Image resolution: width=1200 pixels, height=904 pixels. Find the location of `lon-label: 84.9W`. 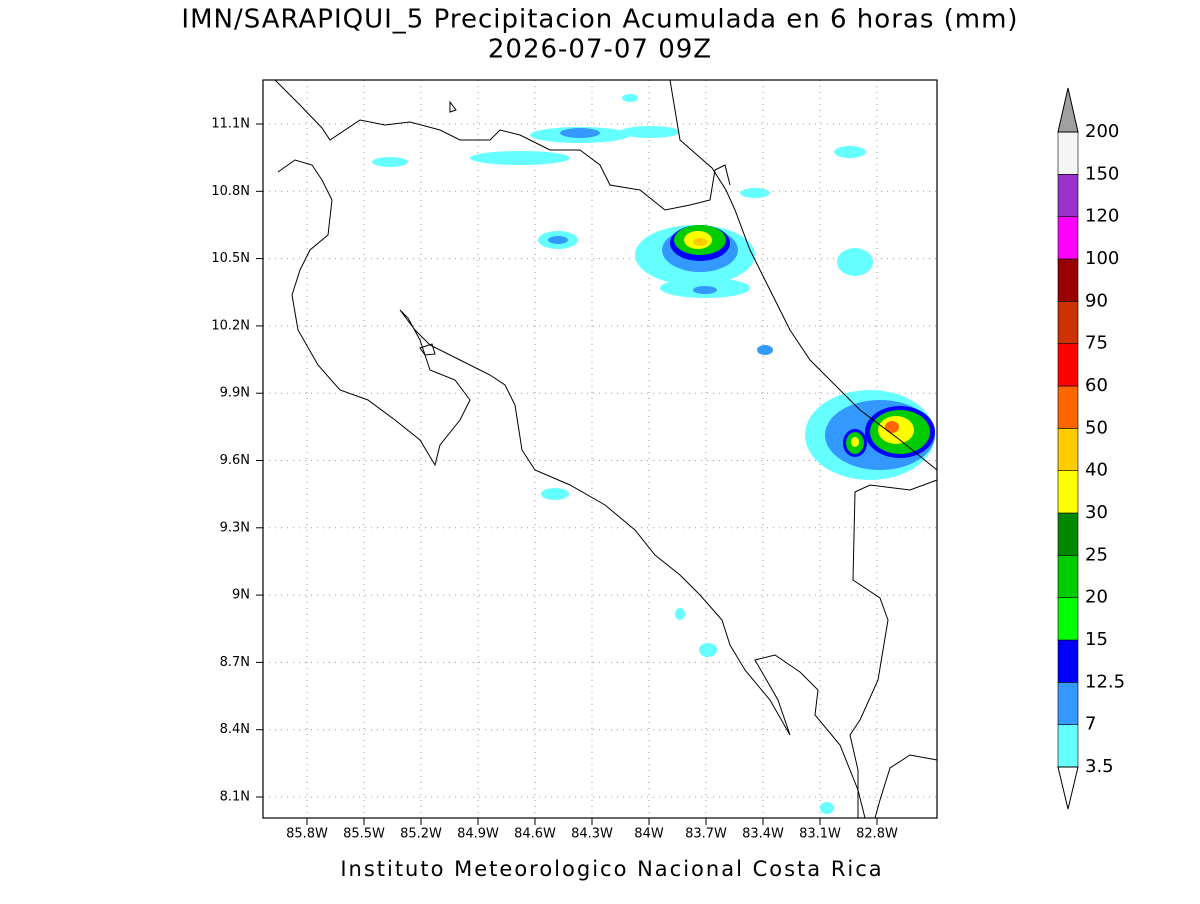

lon-label: 84.9W is located at coordinates (478, 834).